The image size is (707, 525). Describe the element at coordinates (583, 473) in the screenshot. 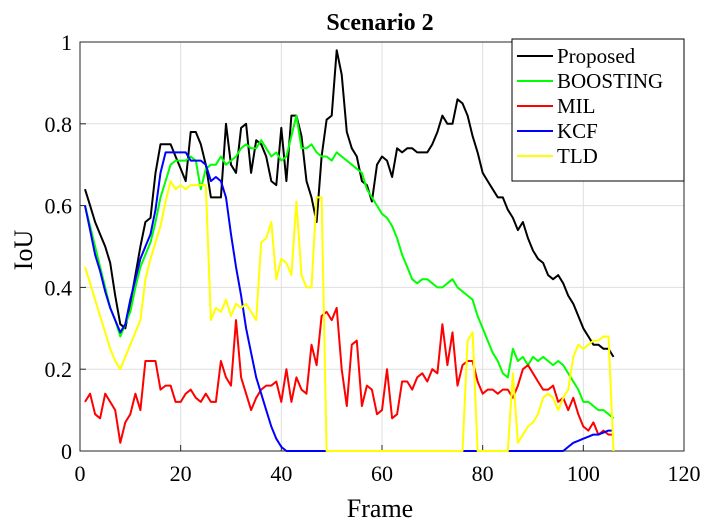

I see `x-tick-label: 100` at that location.